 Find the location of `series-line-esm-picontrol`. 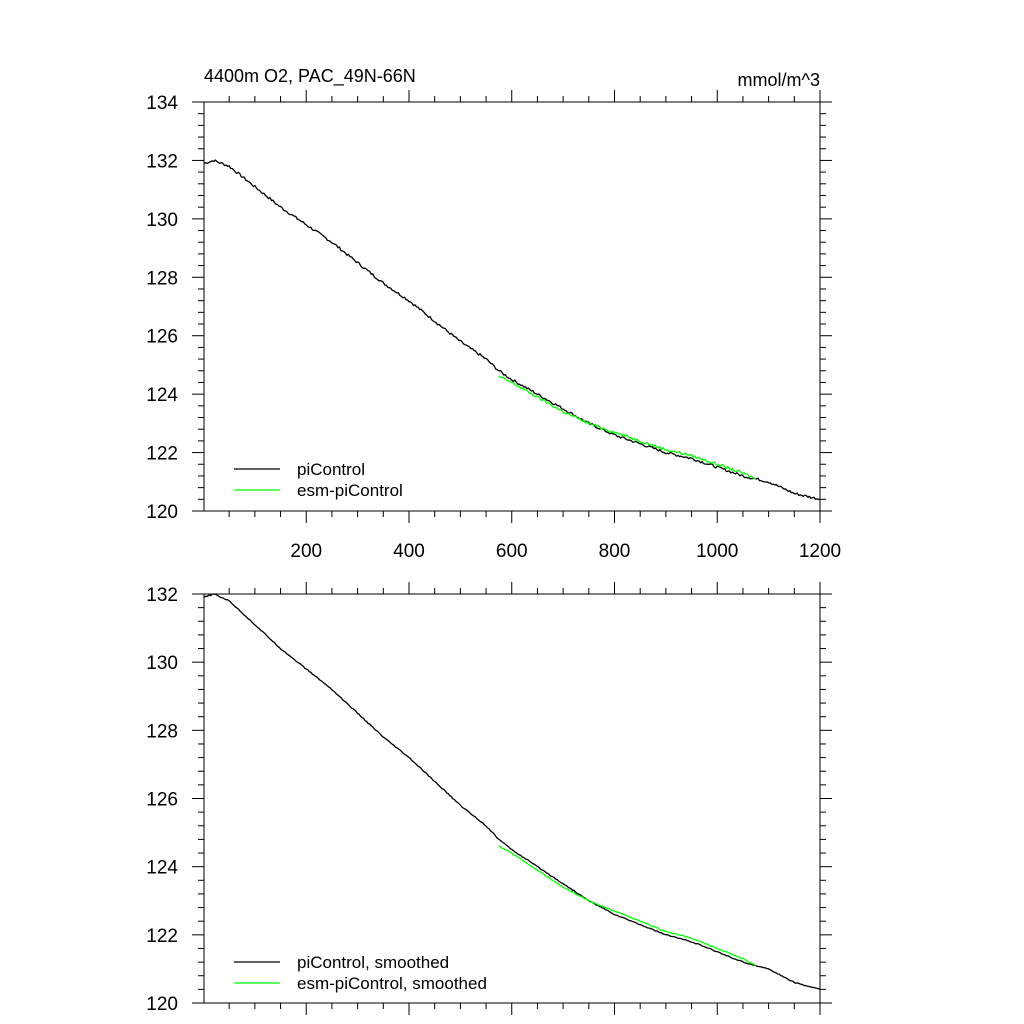

series-line-esm-picontrol is located at coordinates (627, 427).